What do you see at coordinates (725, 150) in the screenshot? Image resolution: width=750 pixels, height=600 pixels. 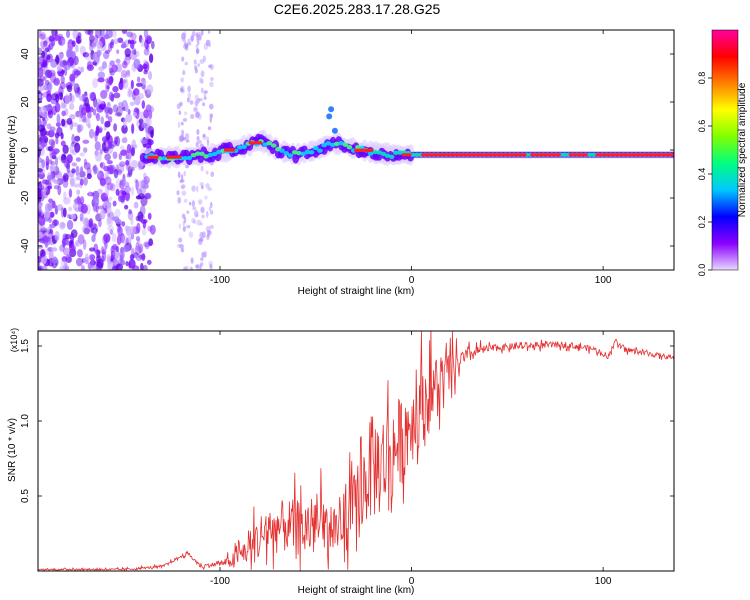 I see `colorbar-frame` at bounding box center [725, 150].